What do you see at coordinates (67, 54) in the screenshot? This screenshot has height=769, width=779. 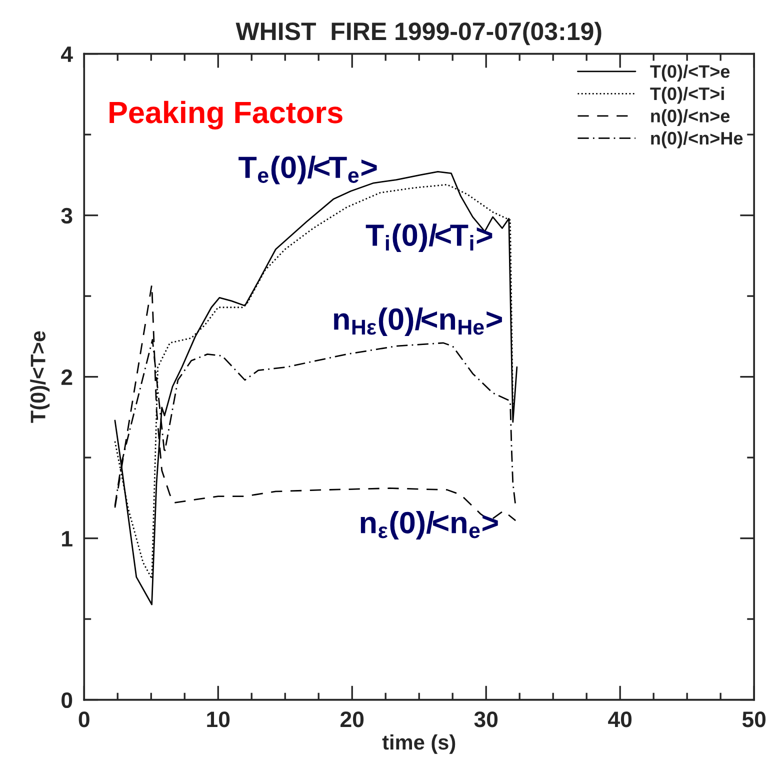 I see `y-tick-label: 4` at bounding box center [67, 54].